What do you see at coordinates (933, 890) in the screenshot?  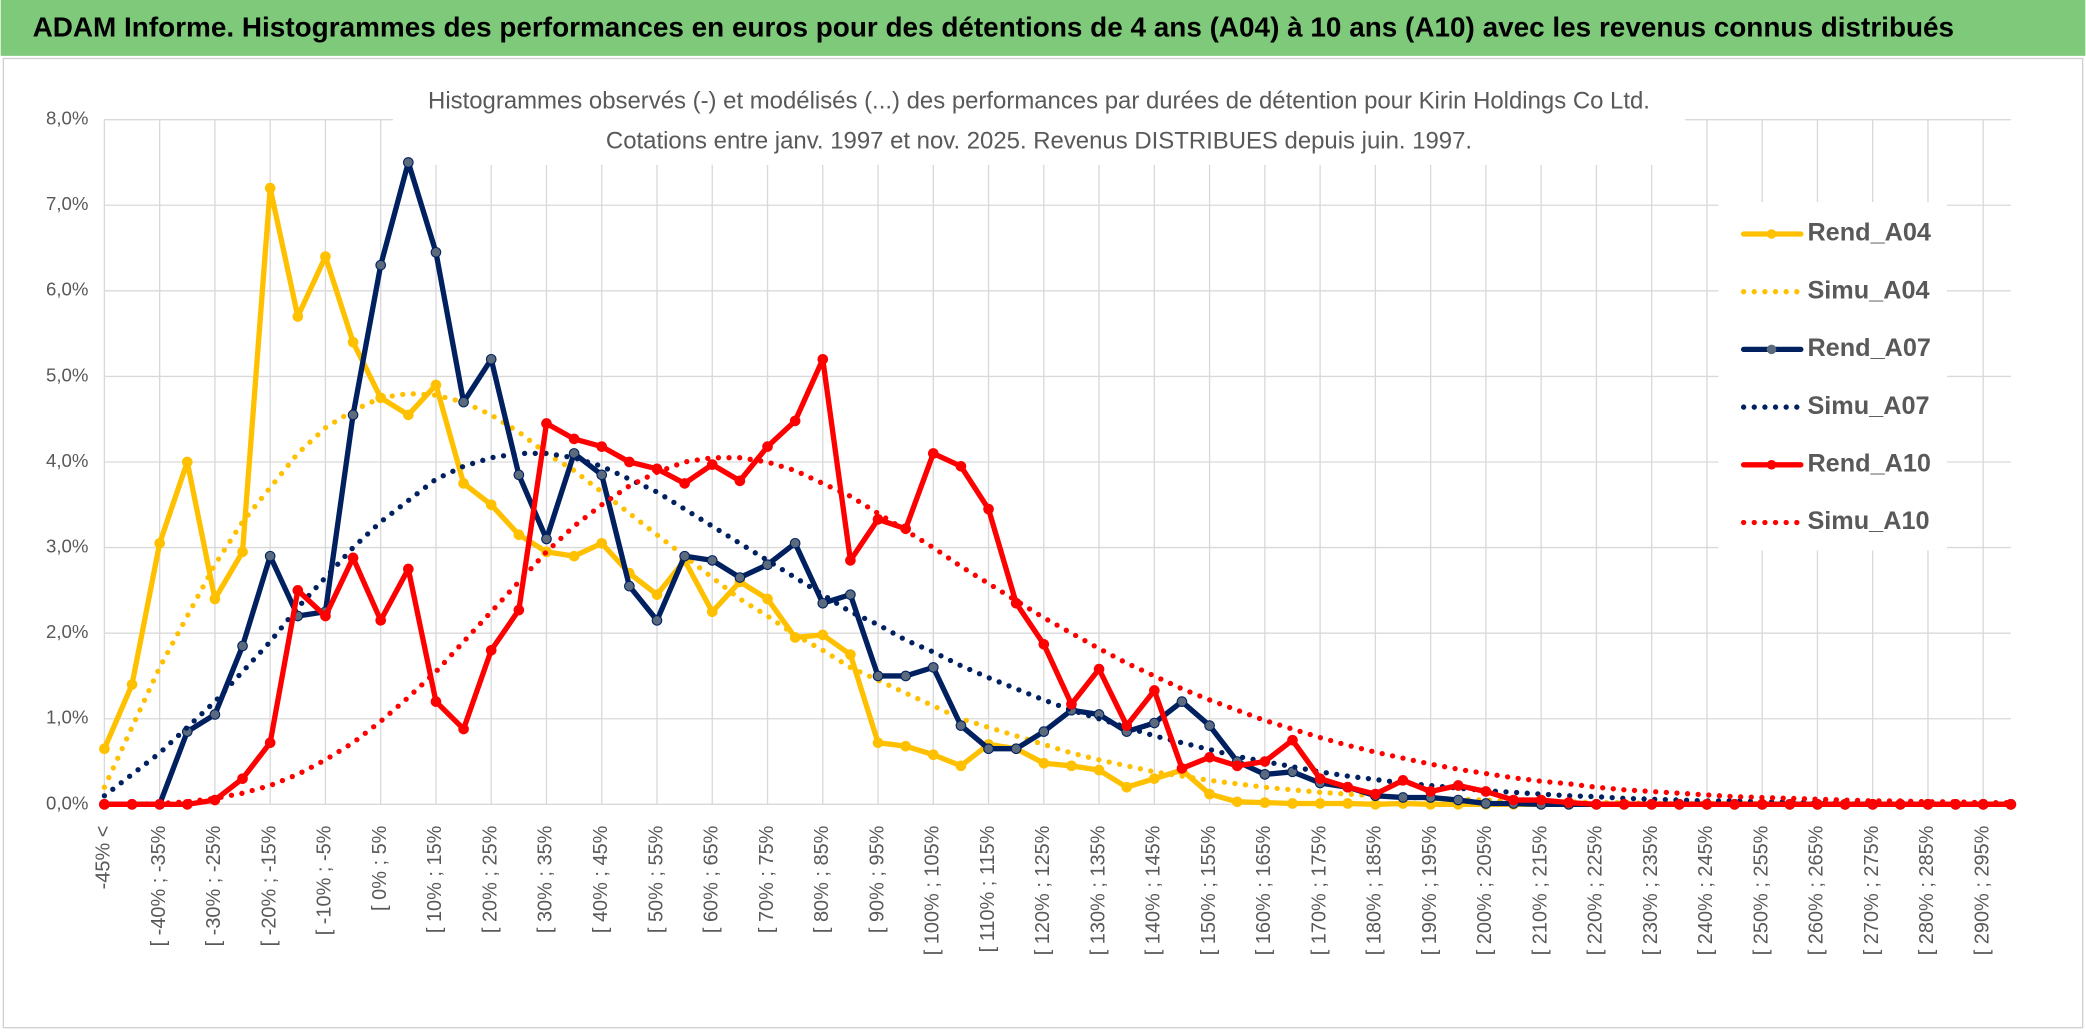 I see `x-tick-label: [ 100% ; 105%` at bounding box center [933, 890].